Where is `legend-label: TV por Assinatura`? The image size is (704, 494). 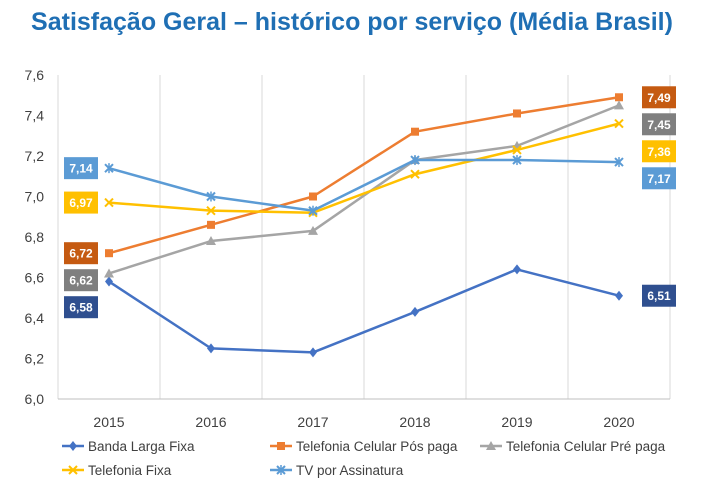 legend-label: TV por Assinatura is located at coordinates (350, 470).